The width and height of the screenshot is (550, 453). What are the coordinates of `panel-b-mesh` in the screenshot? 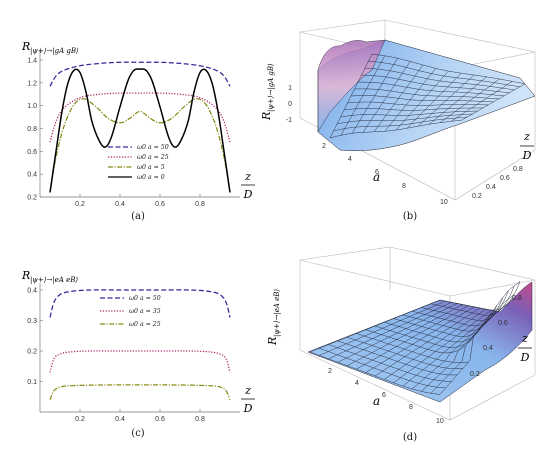 It's located at (427, 96).